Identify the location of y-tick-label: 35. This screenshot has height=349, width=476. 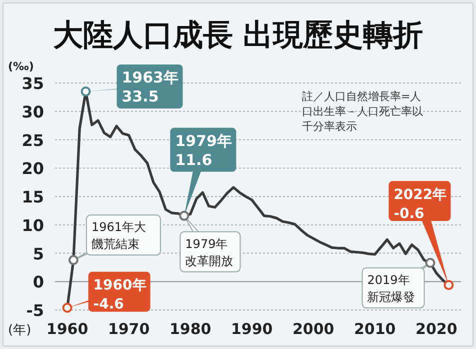
(33, 83).